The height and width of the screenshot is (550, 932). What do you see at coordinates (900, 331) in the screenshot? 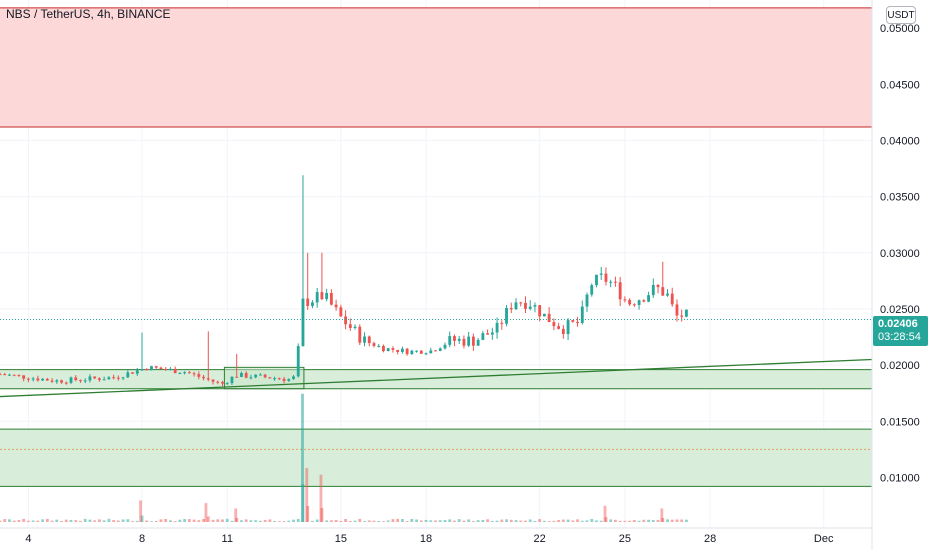
I see `last-price-label: 0.02406 03:28:54` at bounding box center [900, 331].